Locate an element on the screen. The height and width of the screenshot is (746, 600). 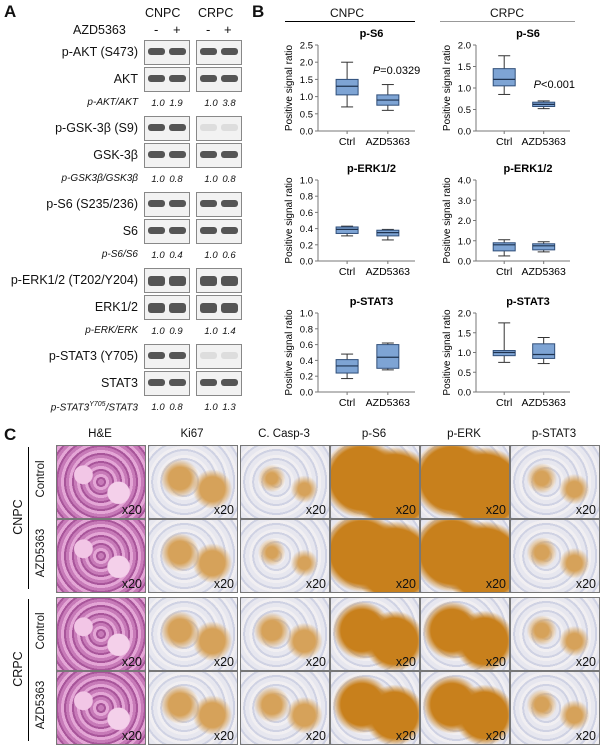
panel-c-label: C is located at coordinates (10, 434).